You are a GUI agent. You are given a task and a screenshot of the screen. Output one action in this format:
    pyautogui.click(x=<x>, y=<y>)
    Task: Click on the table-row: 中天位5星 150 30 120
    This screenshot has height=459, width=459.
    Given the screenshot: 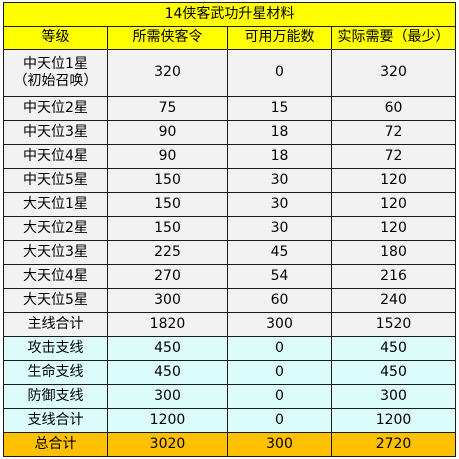 What is the action you would take?
    pyautogui.click(x=230, y=180)
    